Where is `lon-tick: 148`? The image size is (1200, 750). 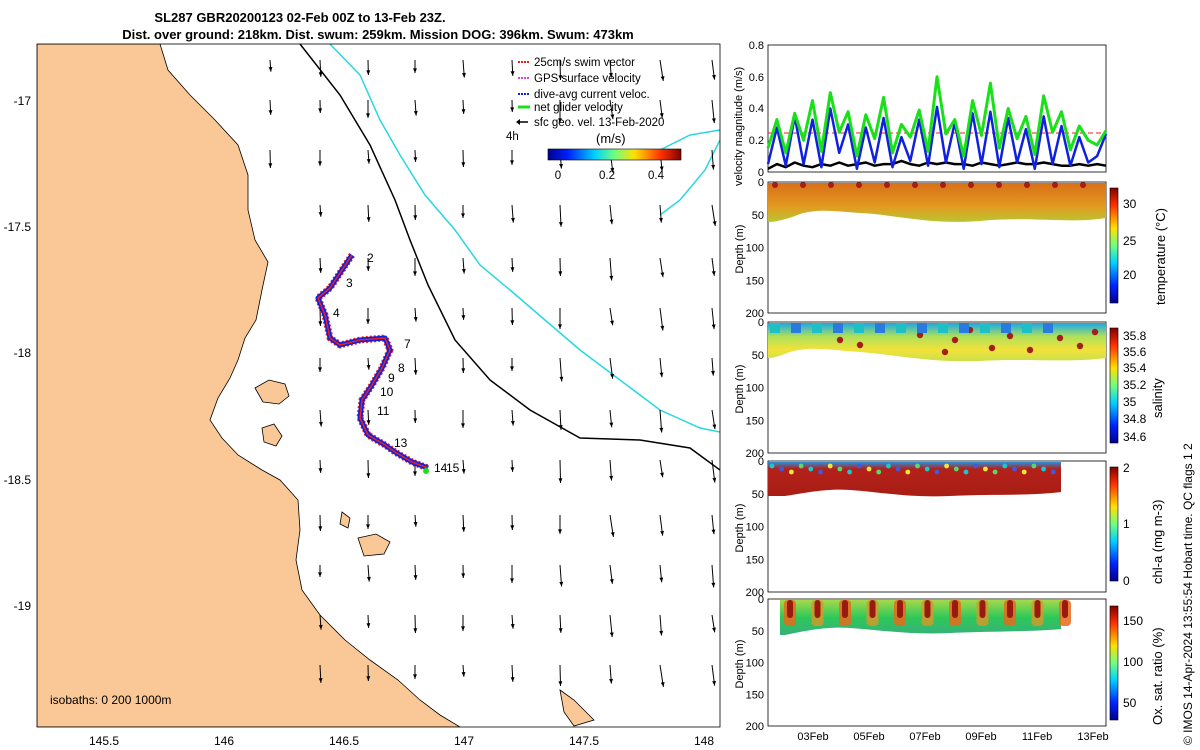 lon-tick: 148 is located at coordinates (704, 741).